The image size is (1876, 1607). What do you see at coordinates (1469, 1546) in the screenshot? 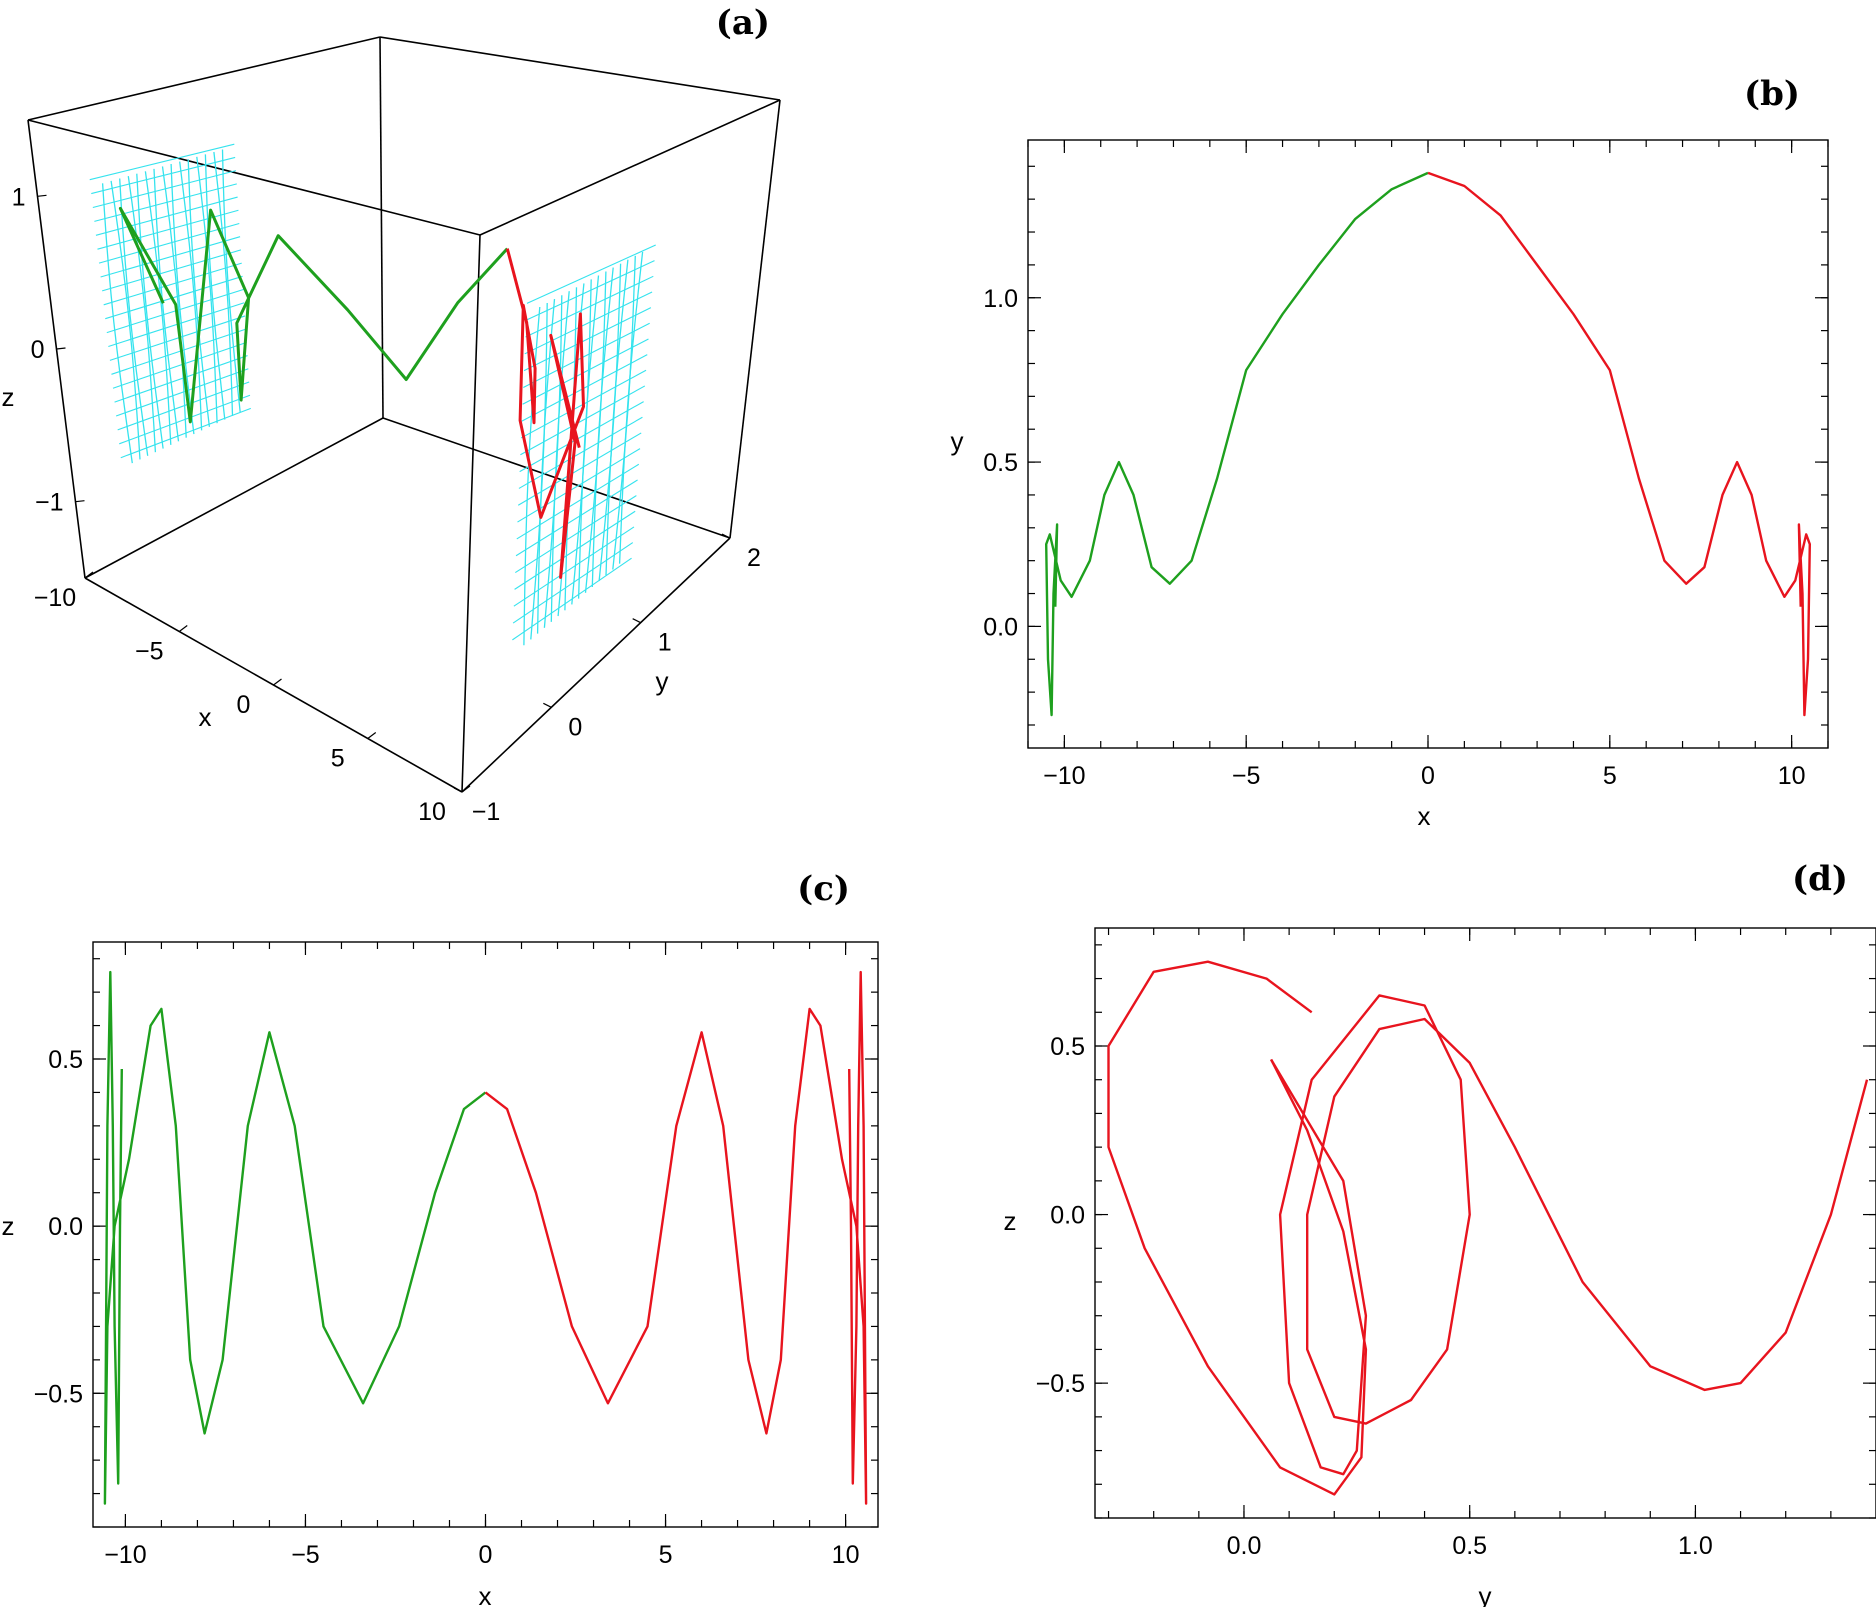
I see `x-tick-label: 0.5` at bounding box center [1469, 1546].